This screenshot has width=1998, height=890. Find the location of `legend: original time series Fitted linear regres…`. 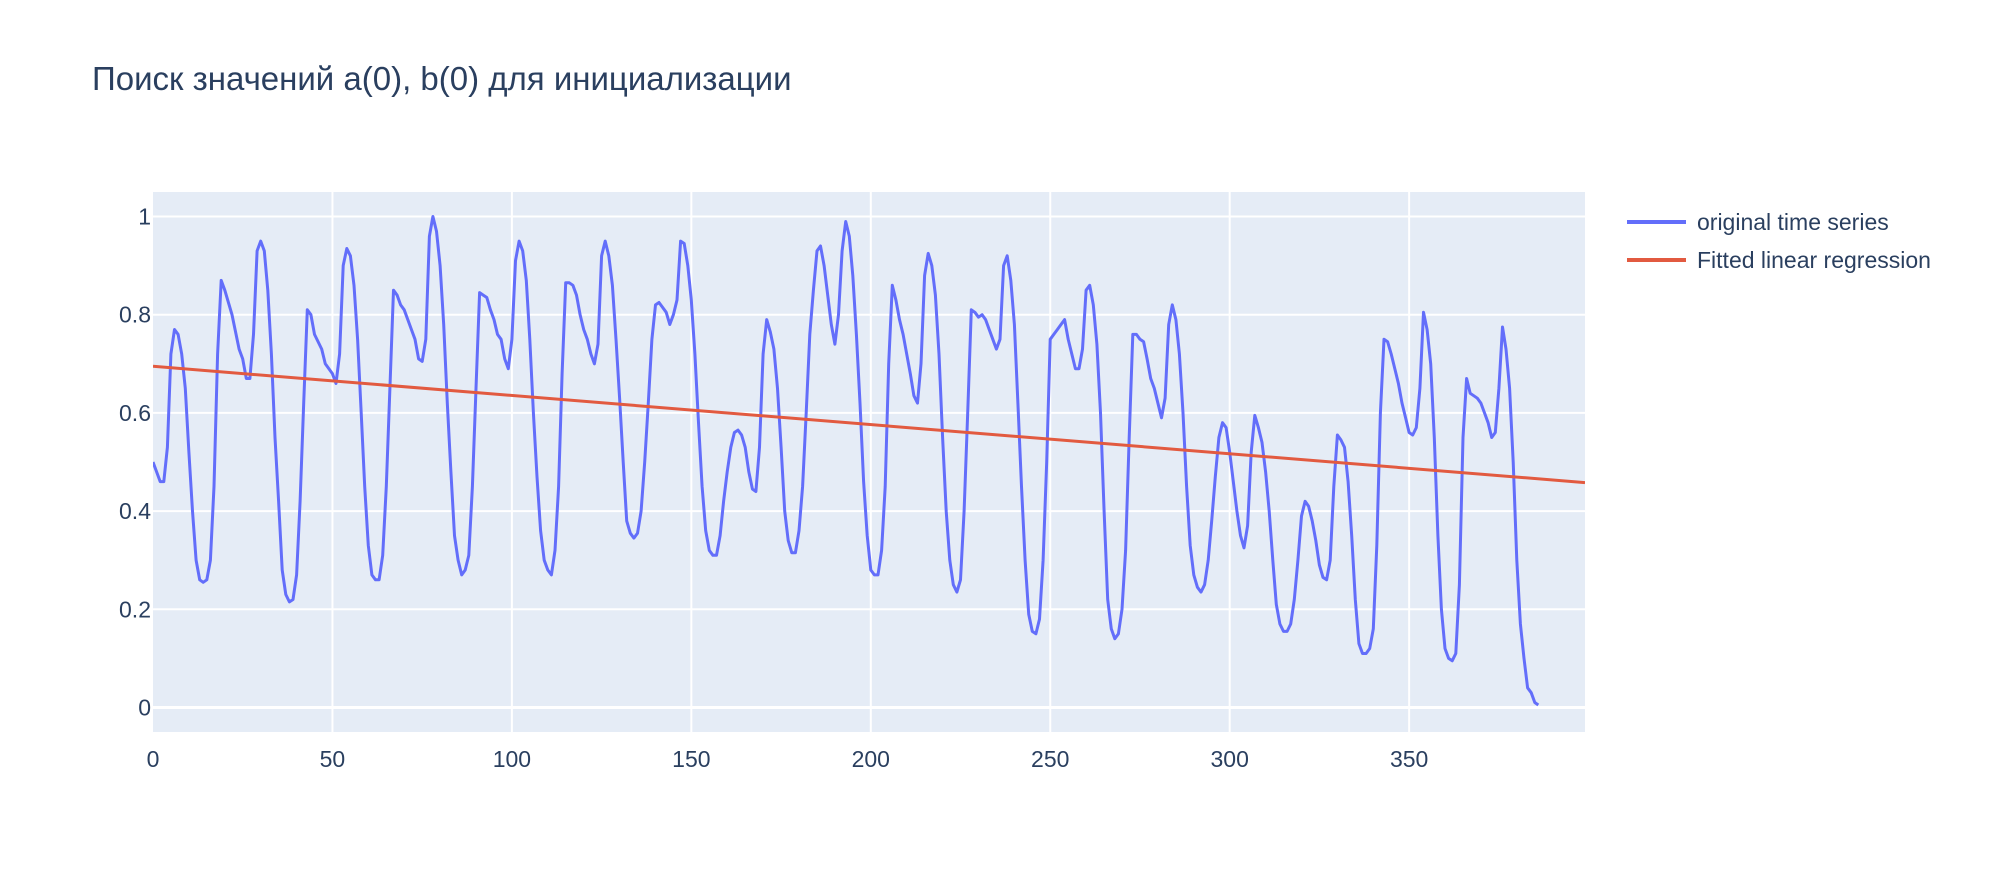

legend: original time series Fitted linear regres… is located at coordinates (1779, 241).